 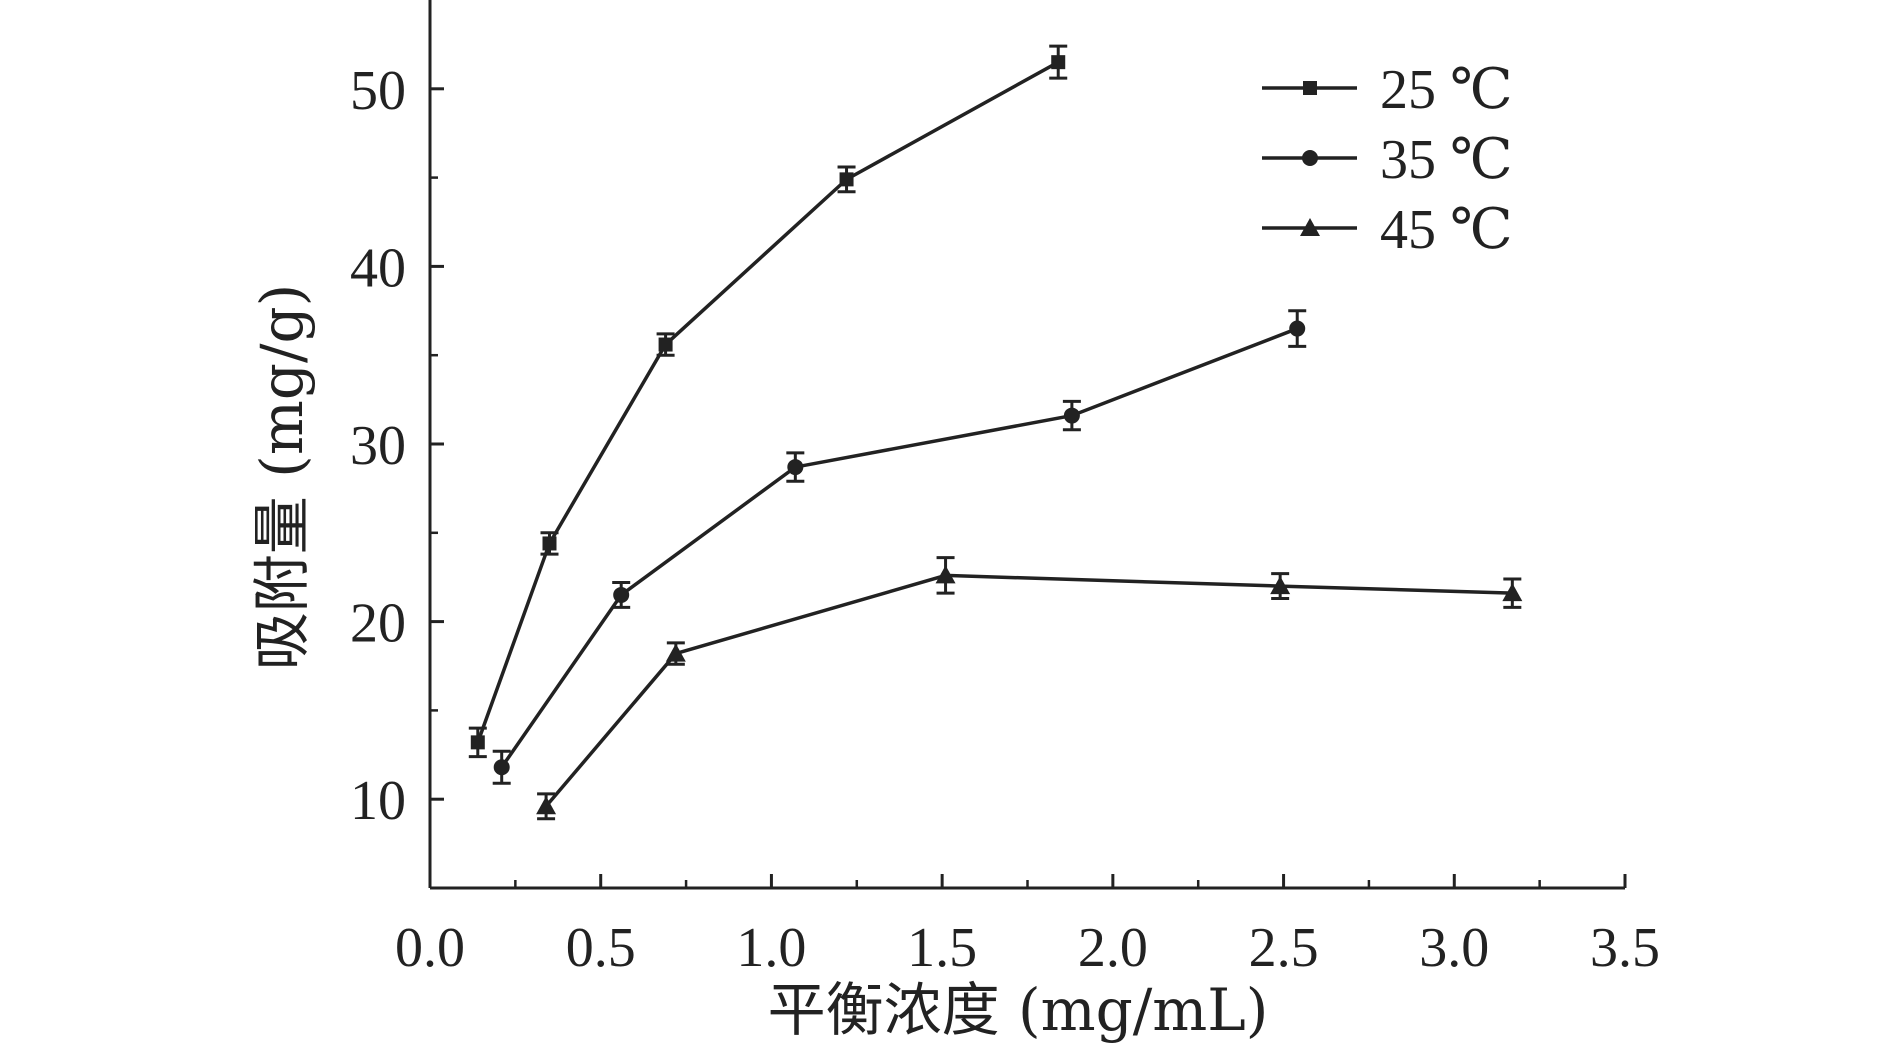 I want to click on legend: 25 ℃ 35 ℃ 45 ℃, so click(x=1387, y=160).